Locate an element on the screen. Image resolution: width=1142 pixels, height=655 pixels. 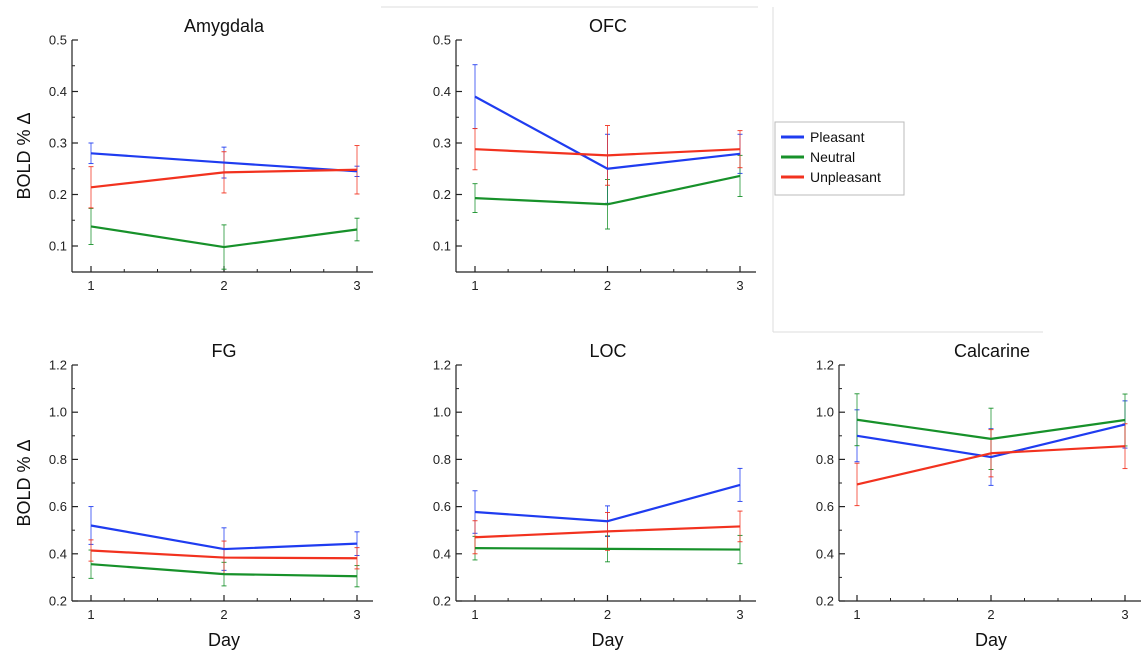
panel-title: FG is located at coordinates (224, 351).